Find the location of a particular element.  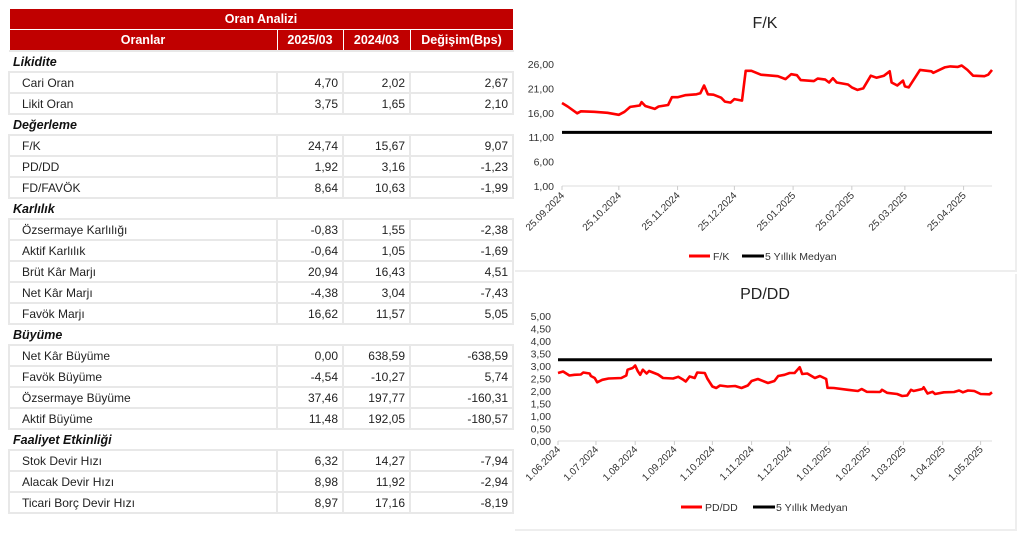

section-label: Faaliyet Etkinliği is located at coordinates (261, 439).